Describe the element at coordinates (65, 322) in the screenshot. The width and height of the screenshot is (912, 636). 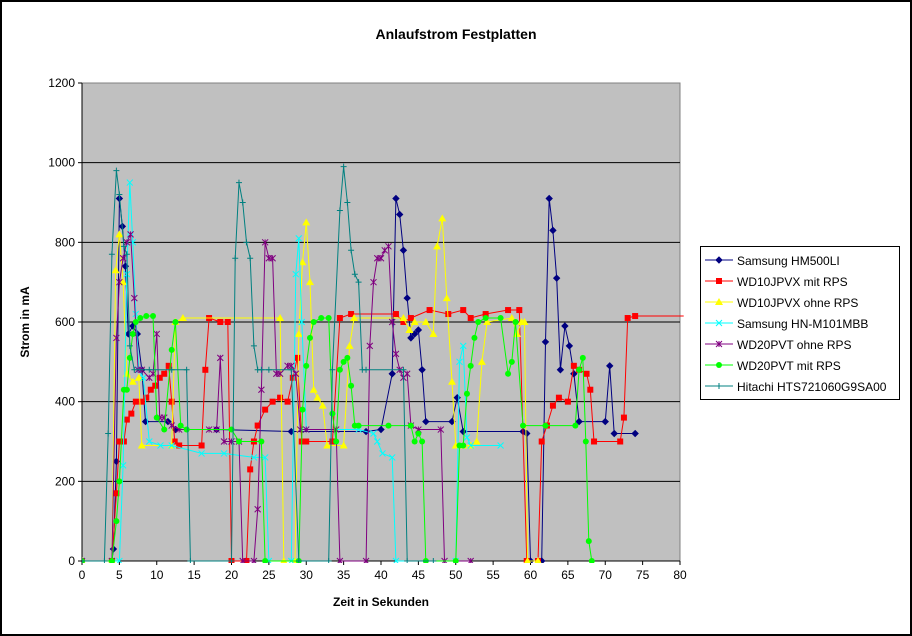
I see `y-tick-label-3: 600` at that location.